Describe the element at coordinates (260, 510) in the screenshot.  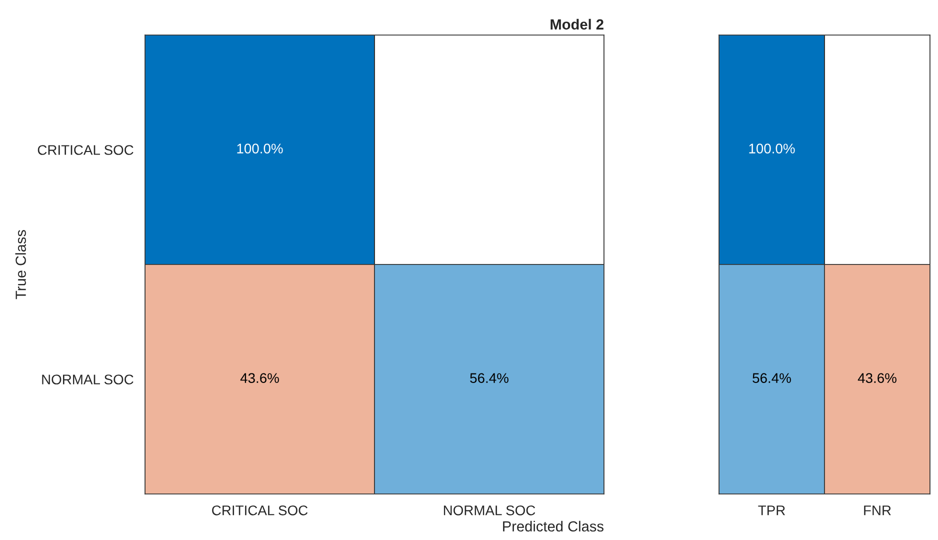
I see `x-tick-label: CRITICAL SOC` at that location.